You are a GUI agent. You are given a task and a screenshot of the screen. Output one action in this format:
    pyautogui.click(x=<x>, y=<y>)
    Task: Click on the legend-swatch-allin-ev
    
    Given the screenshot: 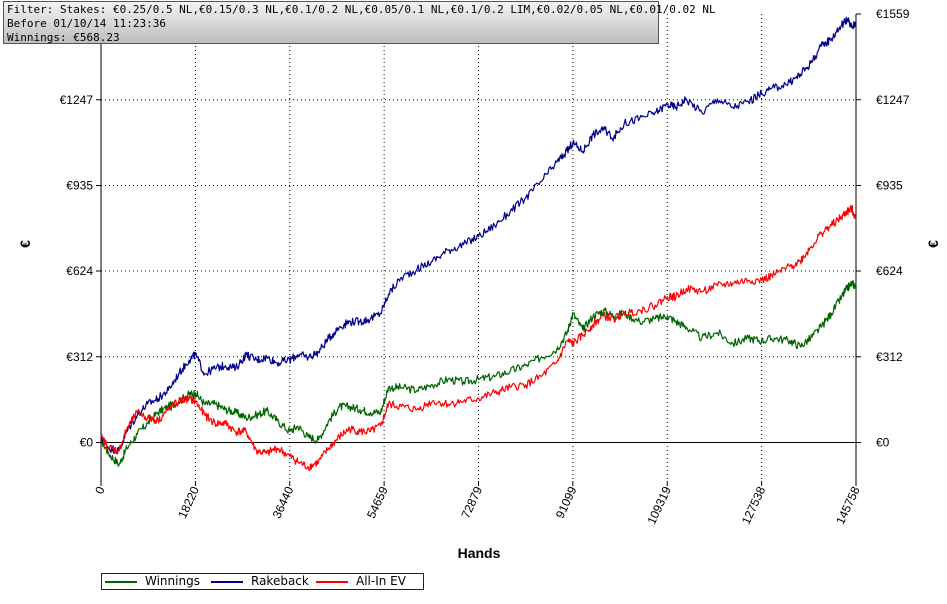 What is the action you would take?
    pyautogui.click(x=332, y=582)
    